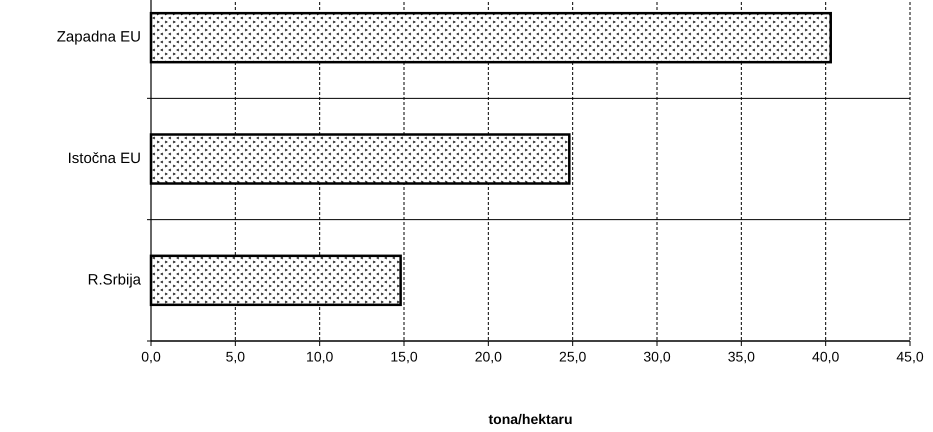  I want to click on x-tick-label: 30,0, so click(657, 356).